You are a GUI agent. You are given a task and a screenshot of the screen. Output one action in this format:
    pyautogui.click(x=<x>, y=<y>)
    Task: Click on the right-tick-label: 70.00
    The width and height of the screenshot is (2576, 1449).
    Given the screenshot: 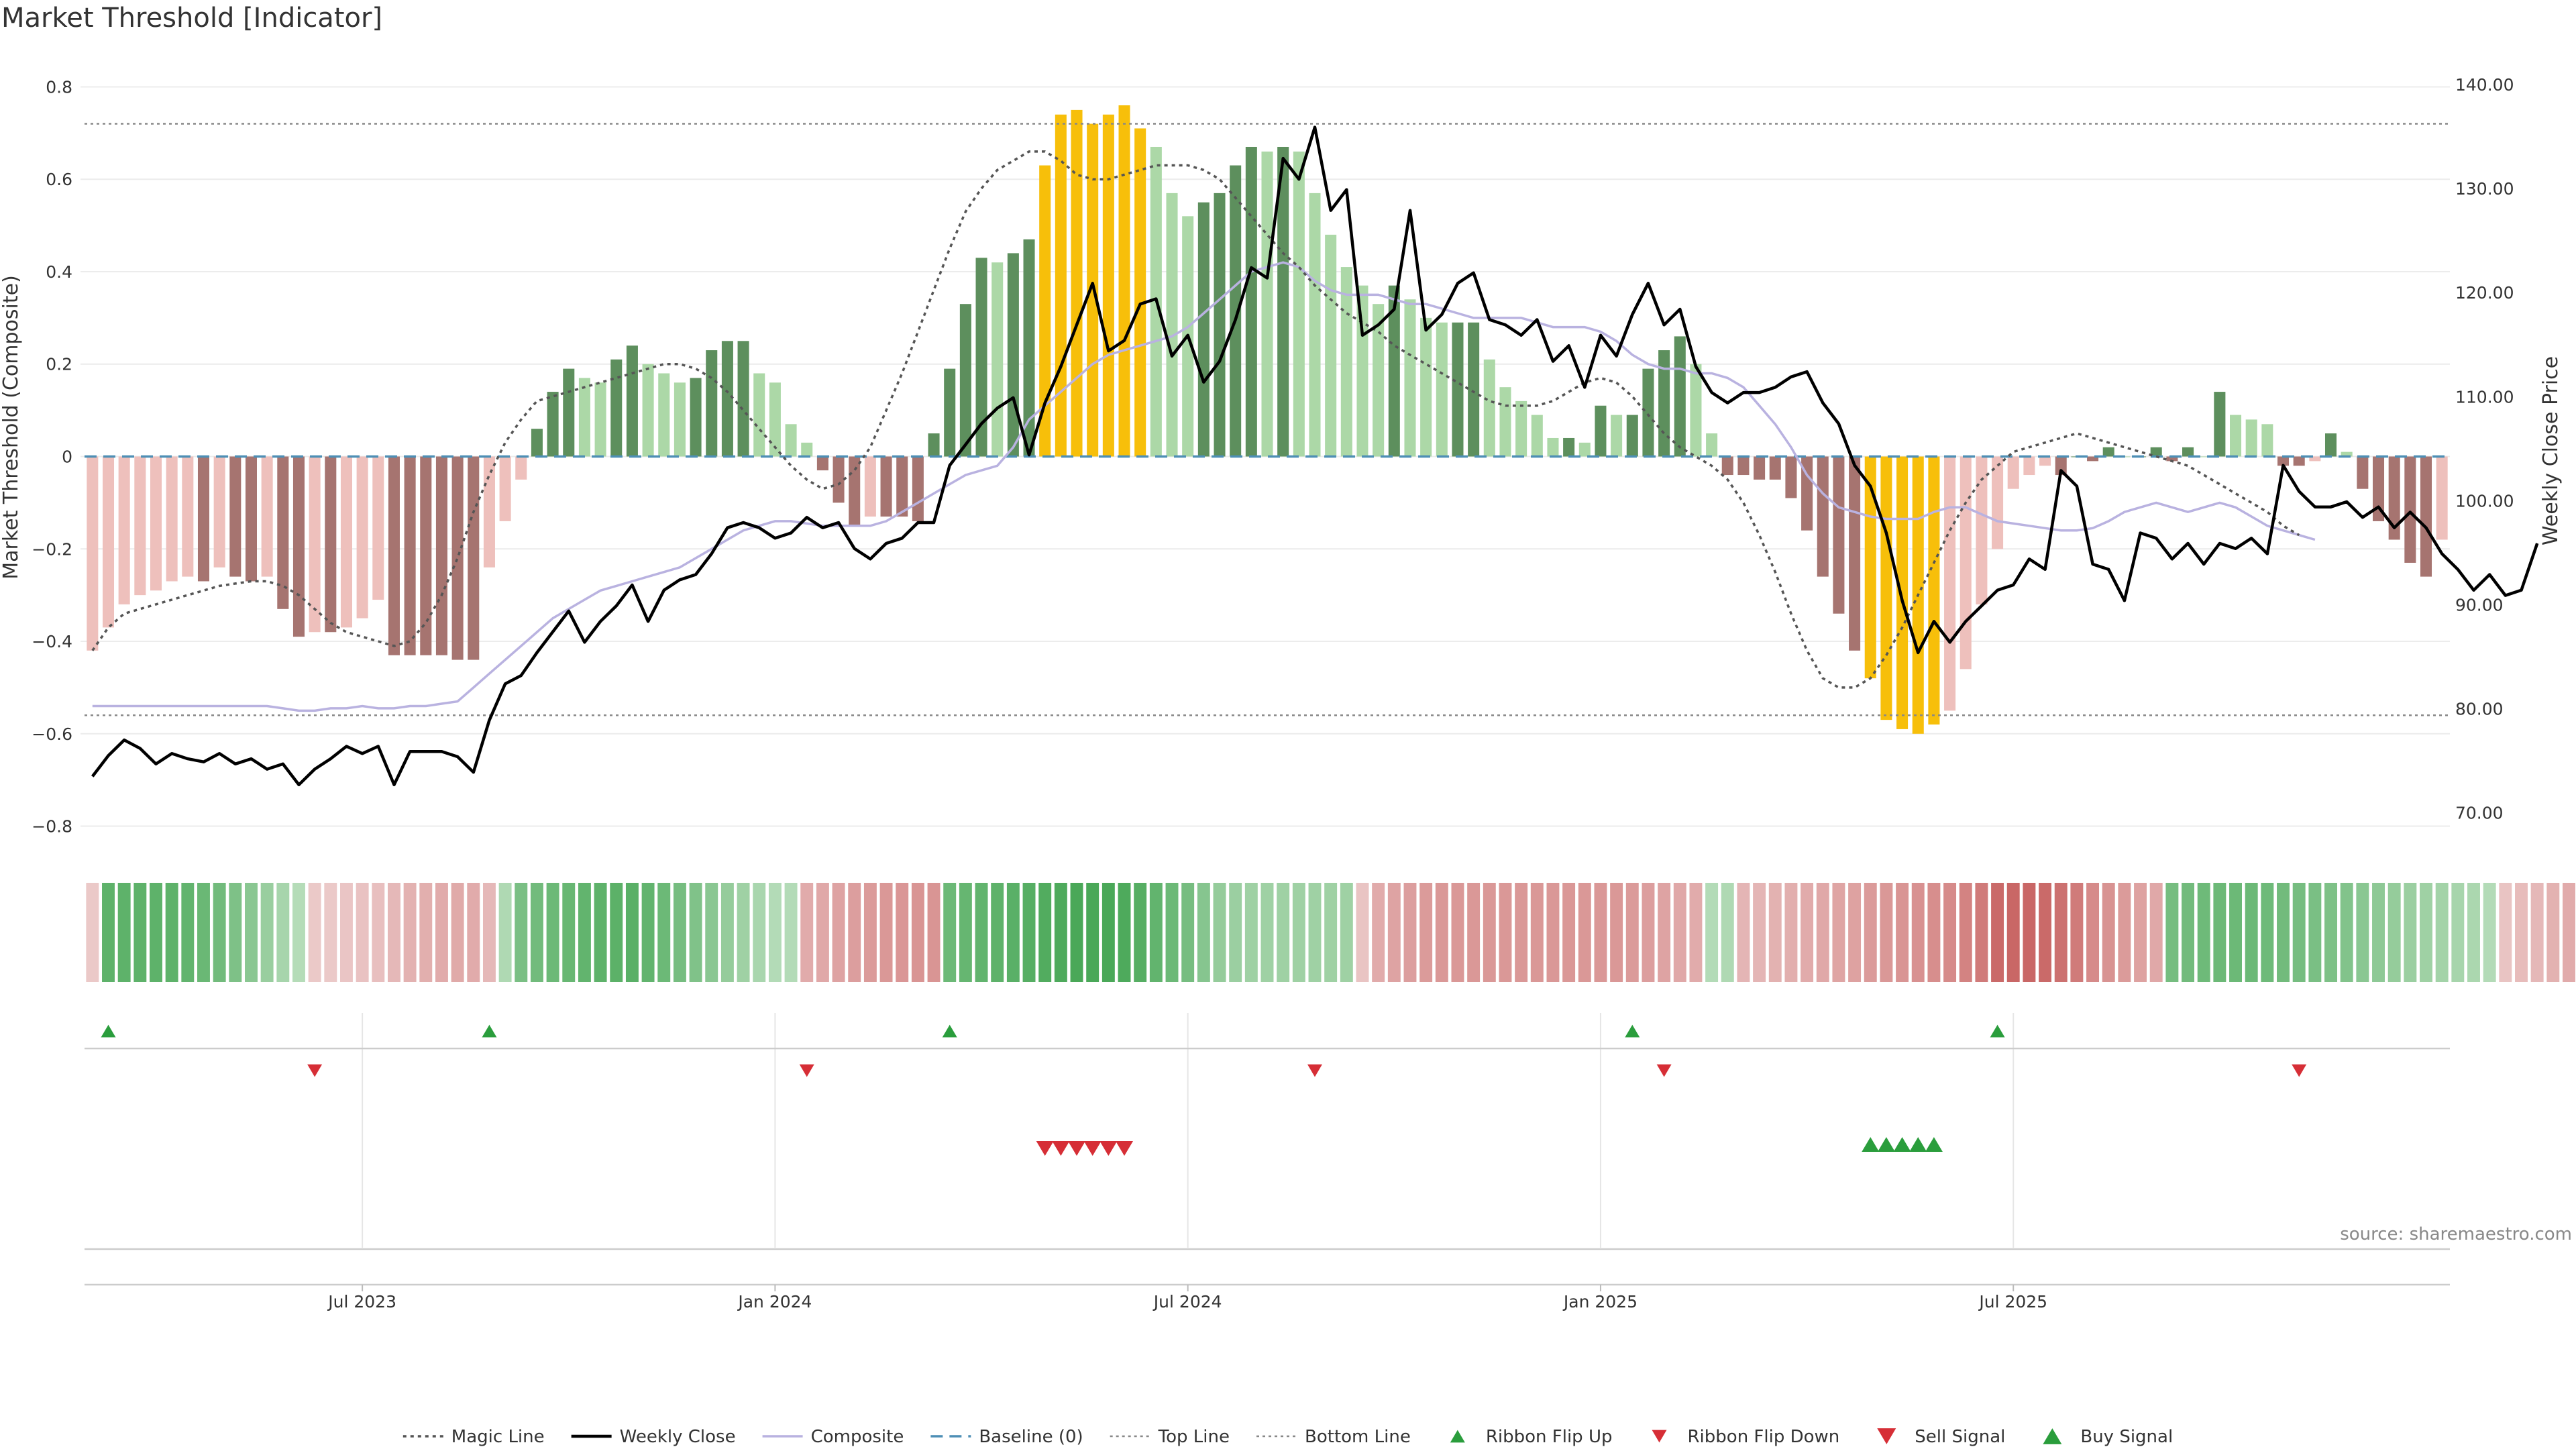 What is the action you would take?
    pyautogui.click(x=2479, y=813)
    